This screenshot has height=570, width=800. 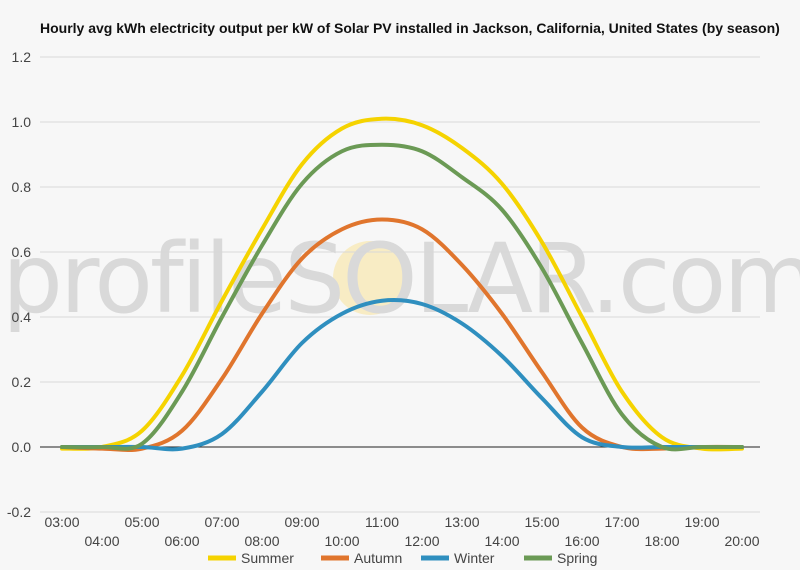 What do you see at coordinates (621, 522) in the screenshot?
I see `x-tick-label: 17:00` at bounding box center [621, 522].